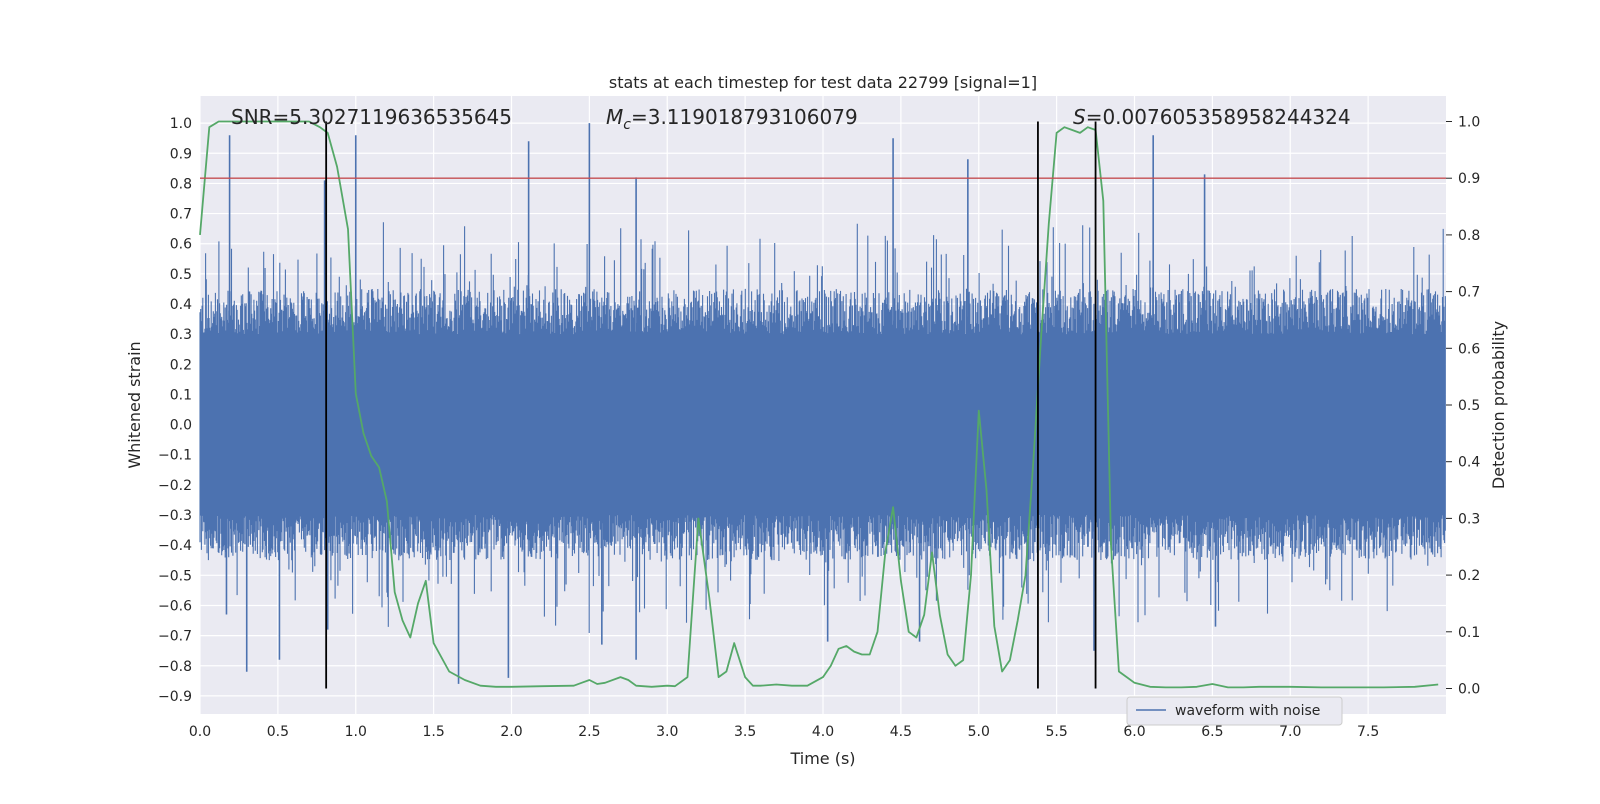 Image resolution: width=1600 pixels, height=804 pixels. What do you see at coordinates (1079, 117) in the screenshot?
I see `s-symbol: S` at bounding box center [1079, 117].